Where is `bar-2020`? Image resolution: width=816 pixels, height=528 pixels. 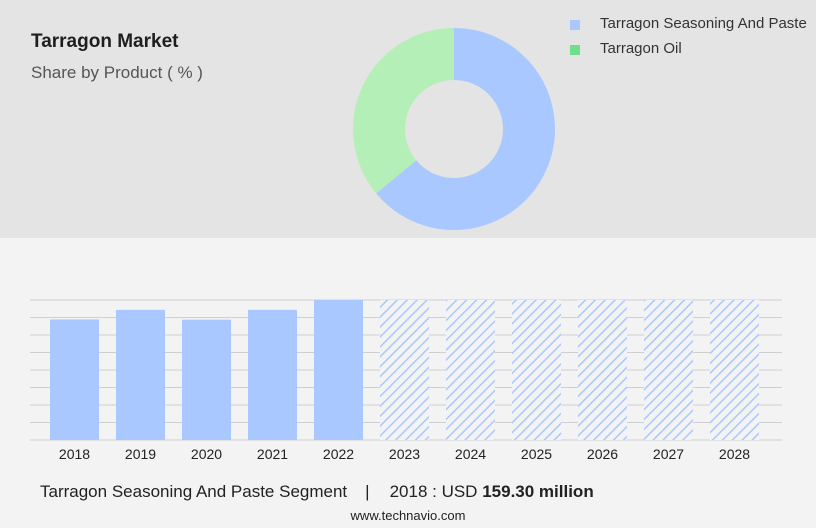 bar-2020 is located at coordinates (206, 379).